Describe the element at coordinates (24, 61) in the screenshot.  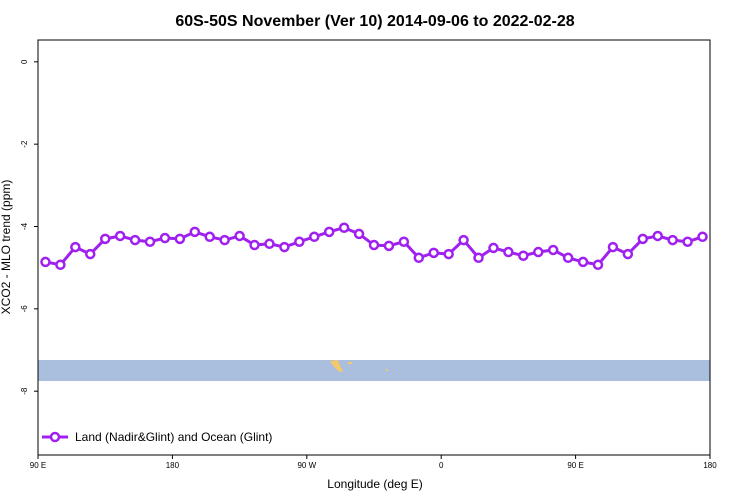
I see `y-tick-label: 0` at that location.